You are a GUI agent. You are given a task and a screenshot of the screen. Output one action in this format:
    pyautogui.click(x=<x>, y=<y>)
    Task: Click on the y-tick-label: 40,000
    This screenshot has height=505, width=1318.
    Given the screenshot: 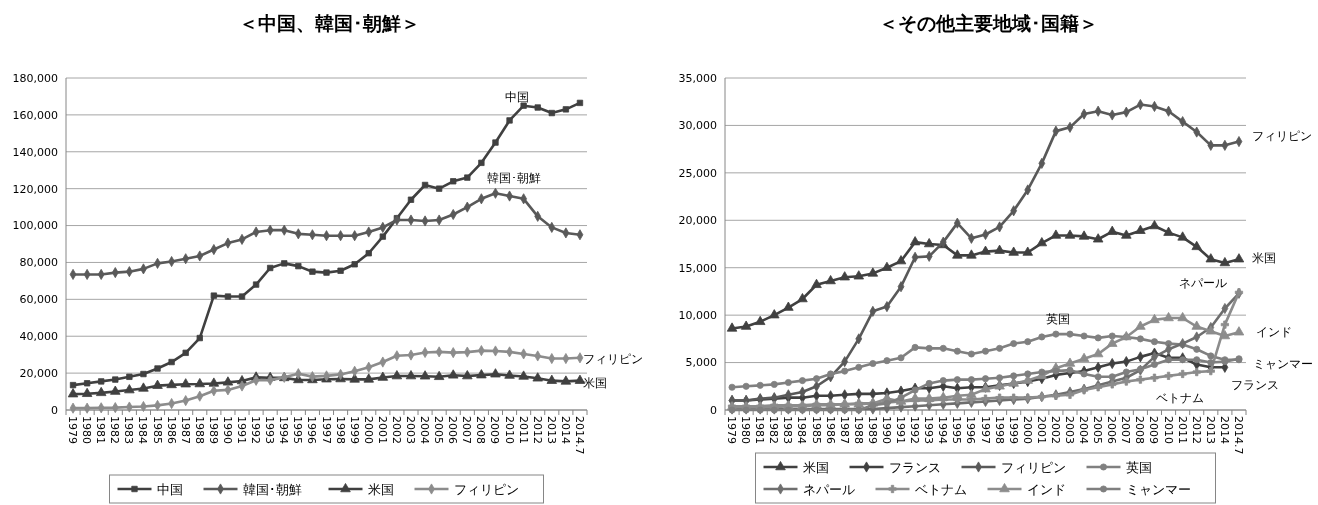 What is the action you would take?
    pyautogui.click(x=38, y=337)
    